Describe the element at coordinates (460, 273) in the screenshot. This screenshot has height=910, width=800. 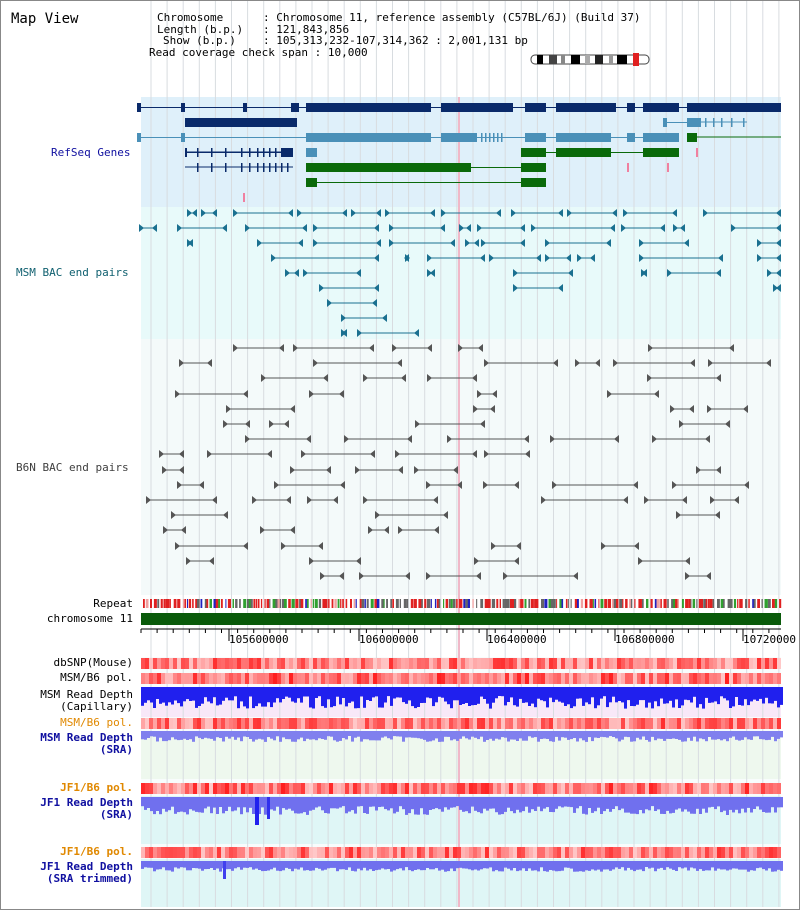
I see `msm-bac-end-pairs` at that location.